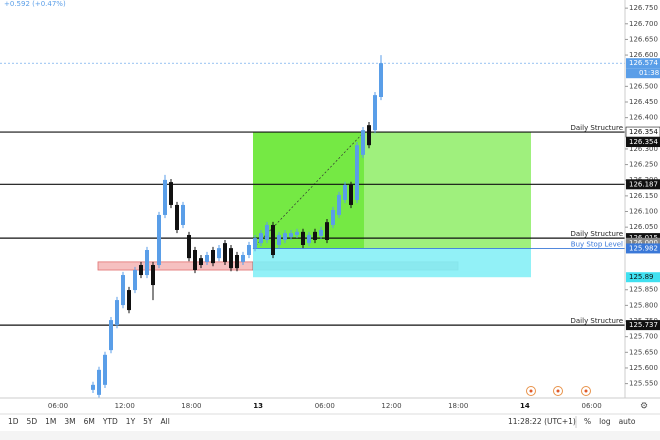  Describe the element at coordinates (643, 149) in the screenshot. I see `y-tick-label: 126.300` at that location.